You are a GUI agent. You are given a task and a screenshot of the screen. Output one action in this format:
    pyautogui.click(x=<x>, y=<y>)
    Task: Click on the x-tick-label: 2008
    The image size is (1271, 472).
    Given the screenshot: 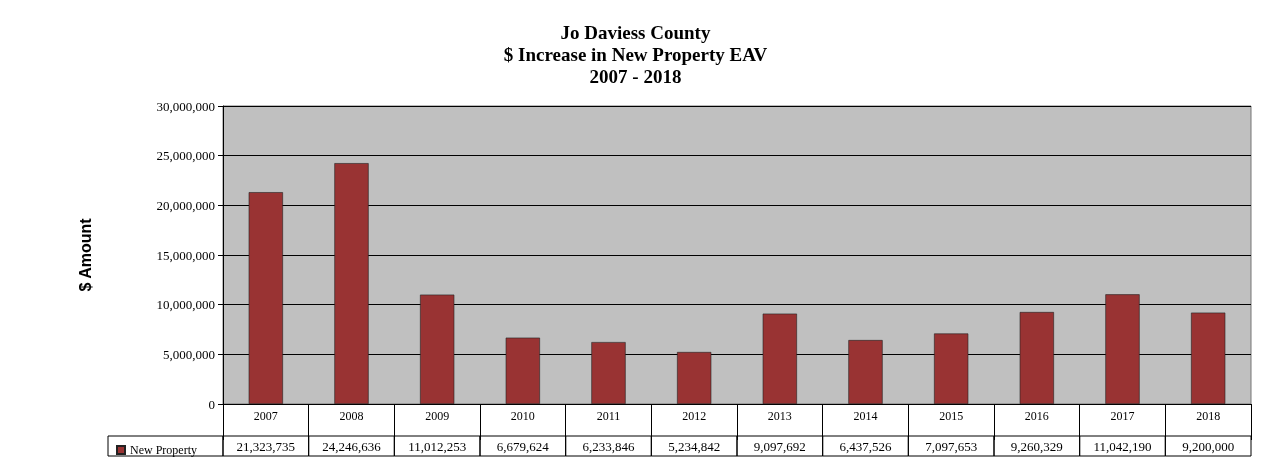 What is the action you would take?
    pyautogui.click(x=351, y=416)
    